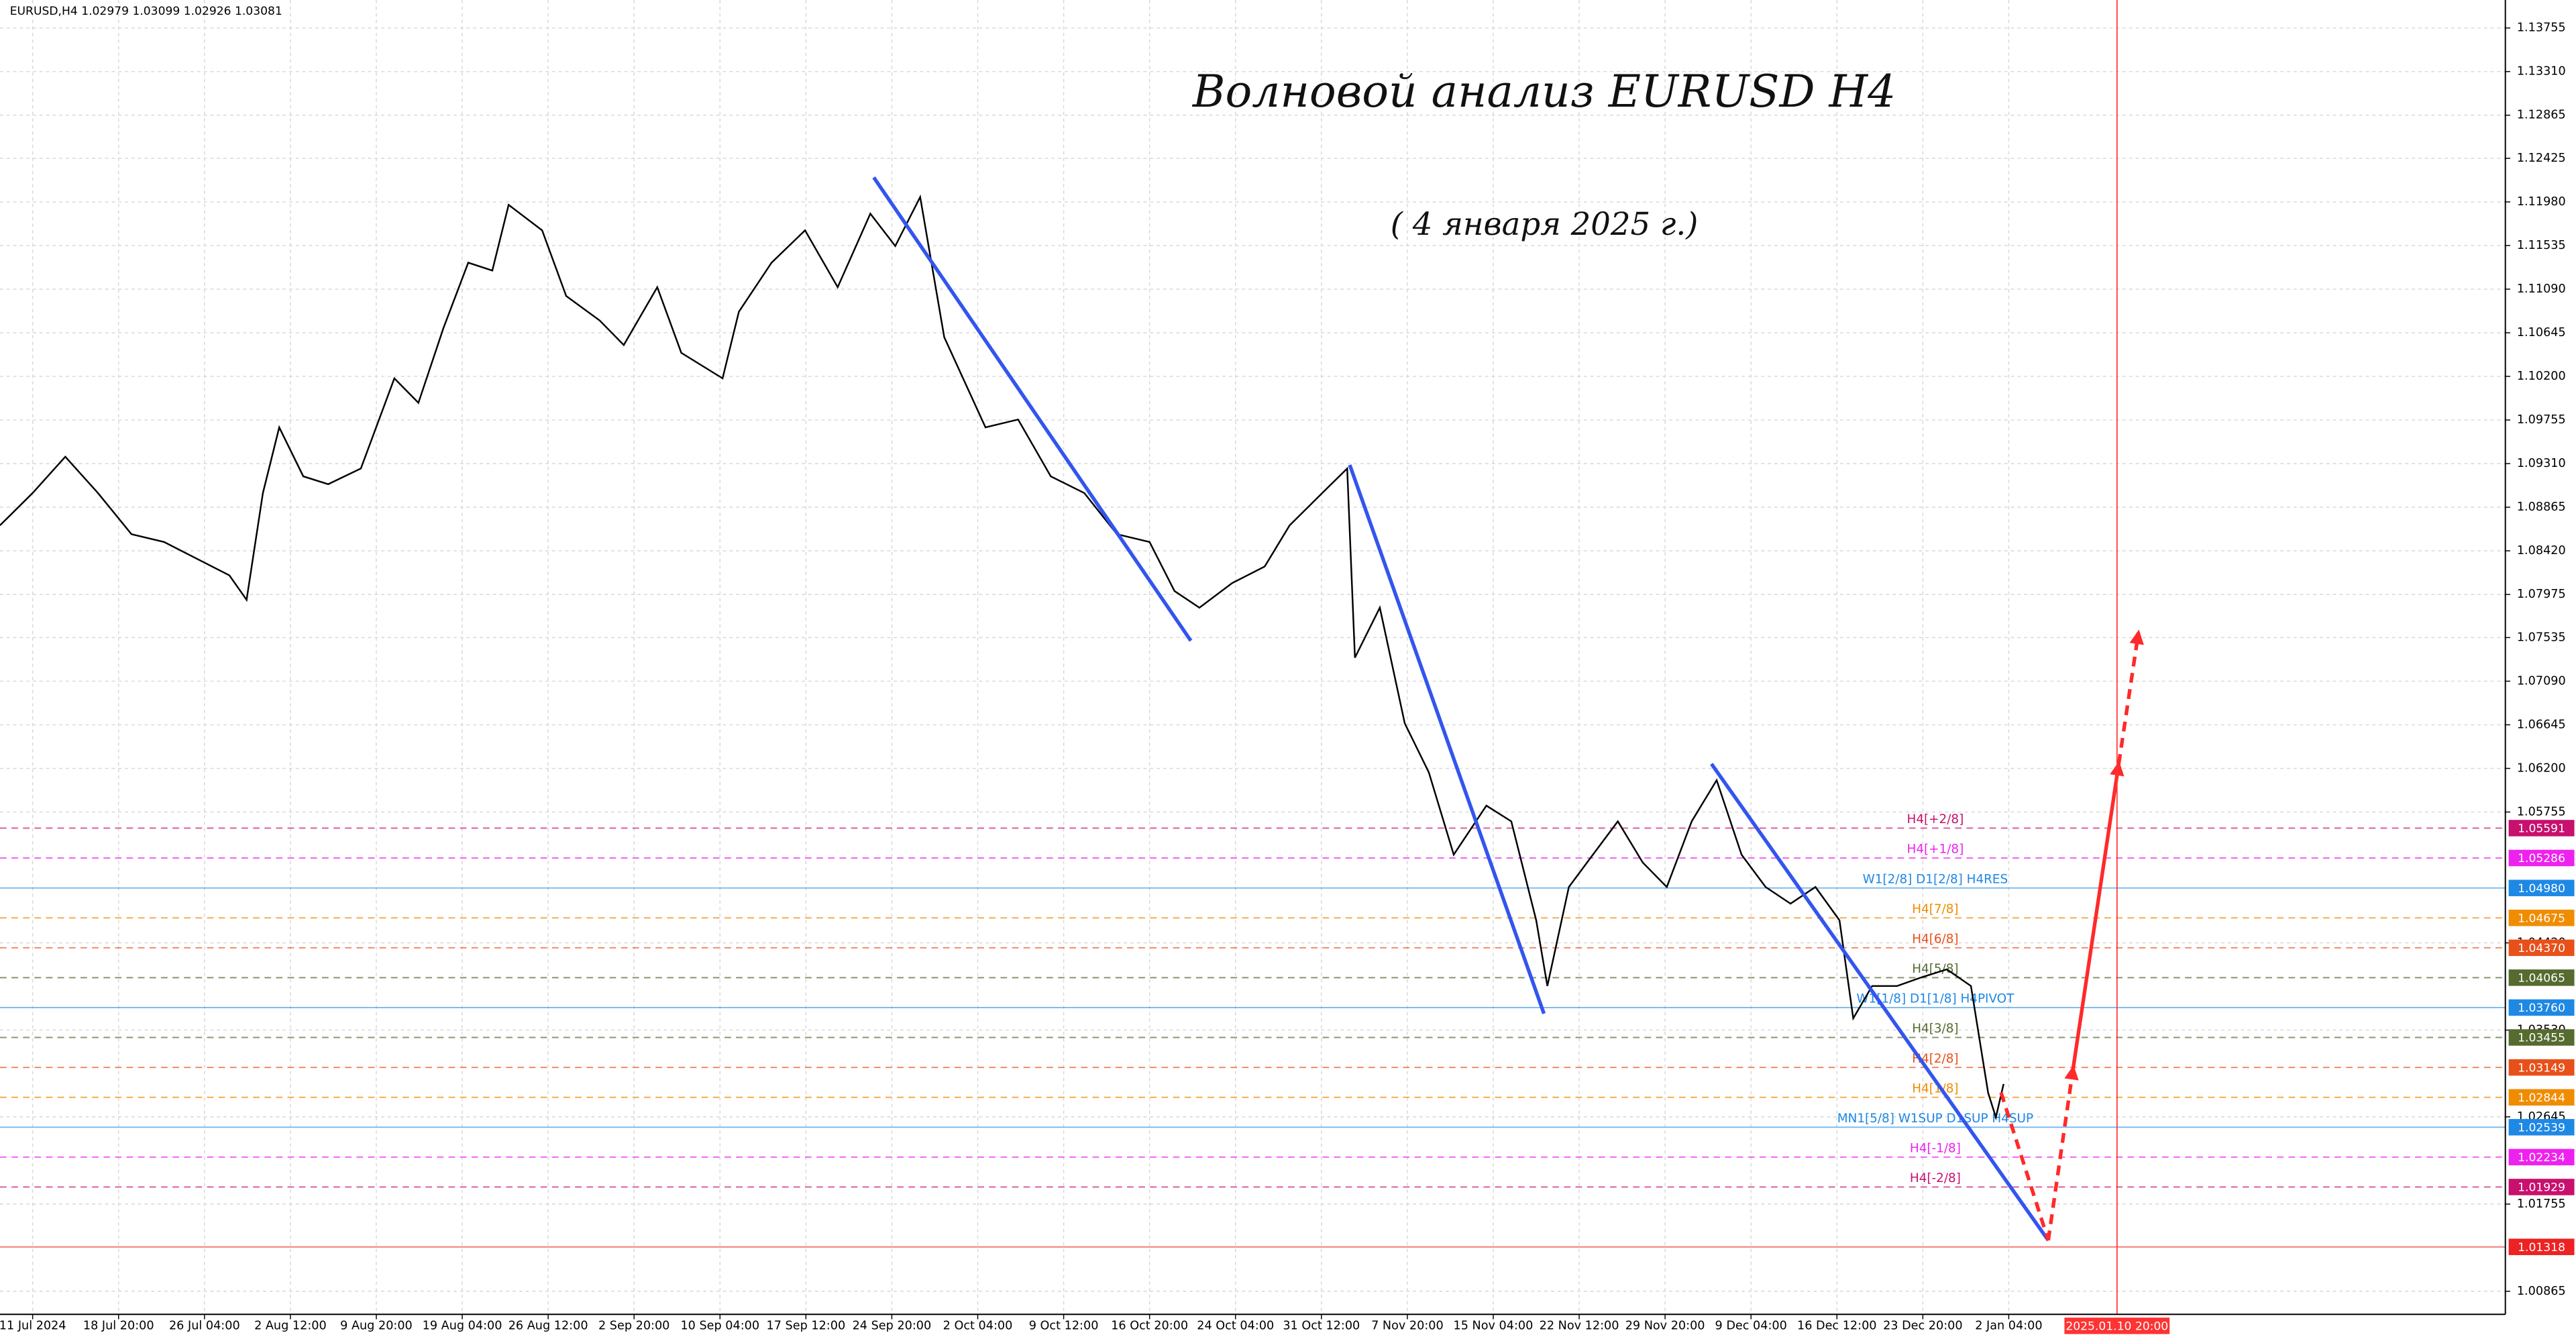 The width and height of the screenshot is (2576, 1339). What do you see at coordinates (2541, 289) in the screenshot?
I see `y-tick-label: 1.11090` at bounding box center [2541, 289].